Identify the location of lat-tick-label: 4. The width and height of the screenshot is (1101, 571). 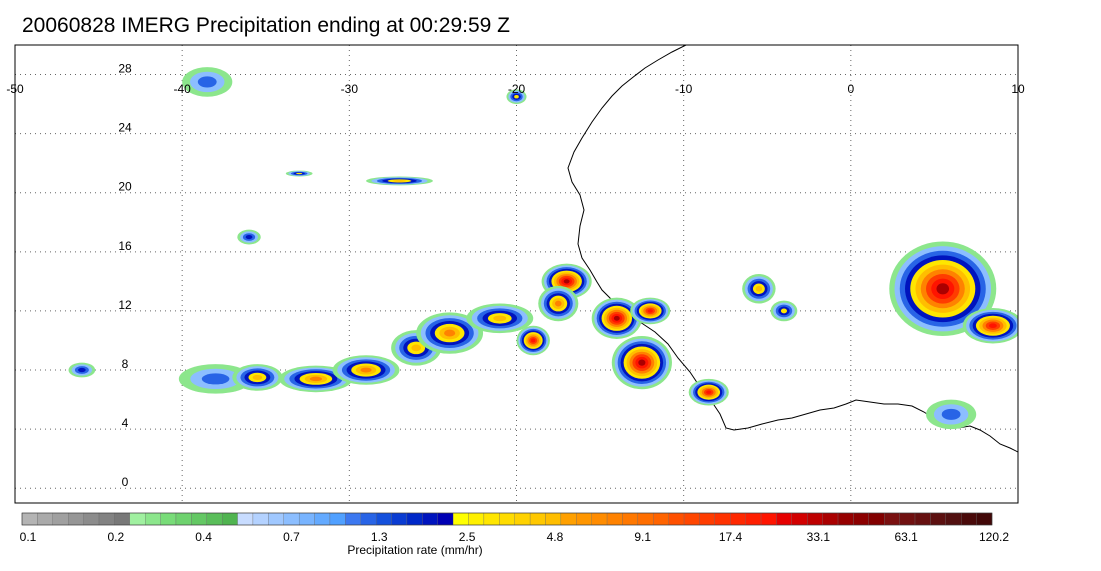
(125, 423).